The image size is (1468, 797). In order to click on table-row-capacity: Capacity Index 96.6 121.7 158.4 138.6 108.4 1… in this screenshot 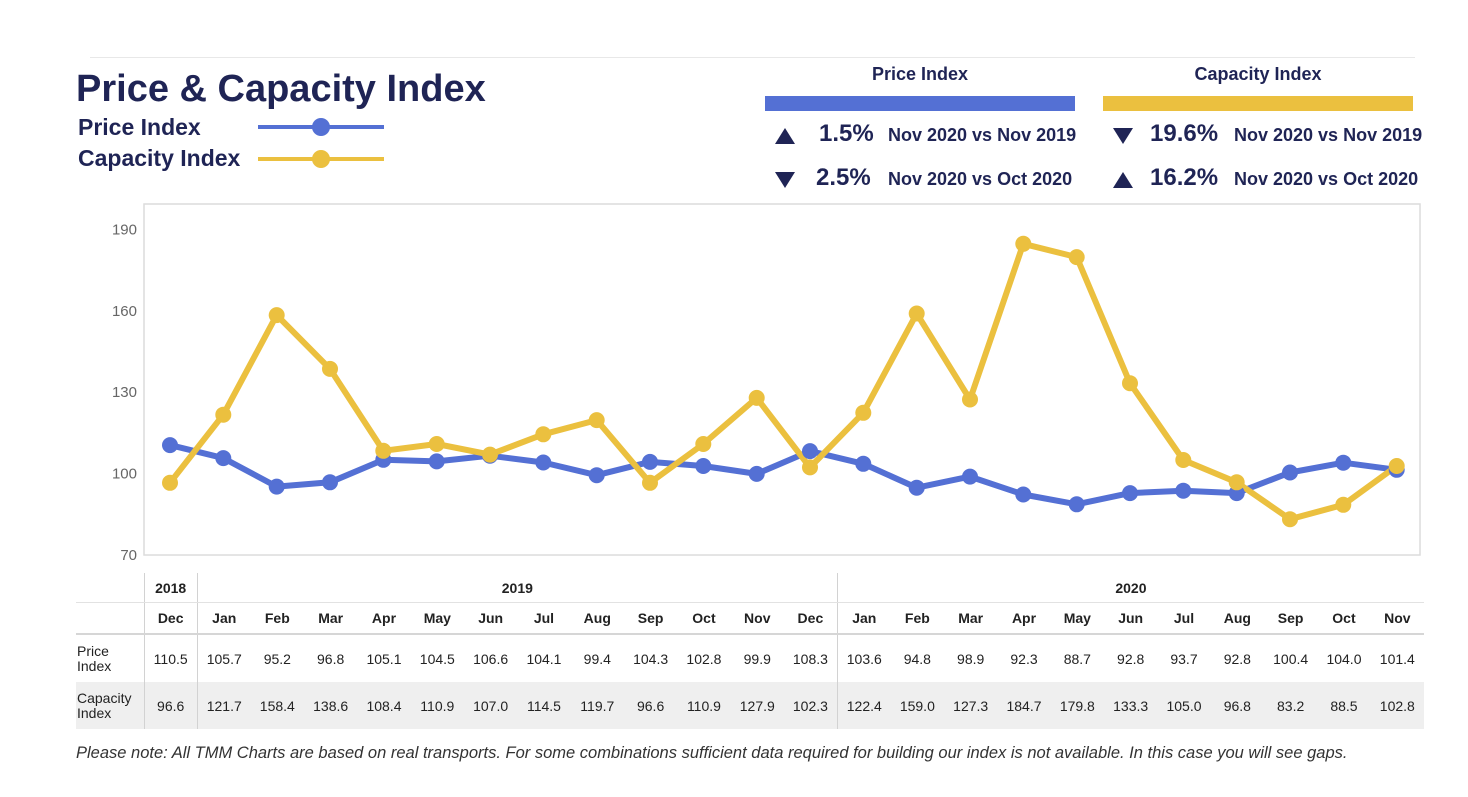, I will do `click(750, 705)`.